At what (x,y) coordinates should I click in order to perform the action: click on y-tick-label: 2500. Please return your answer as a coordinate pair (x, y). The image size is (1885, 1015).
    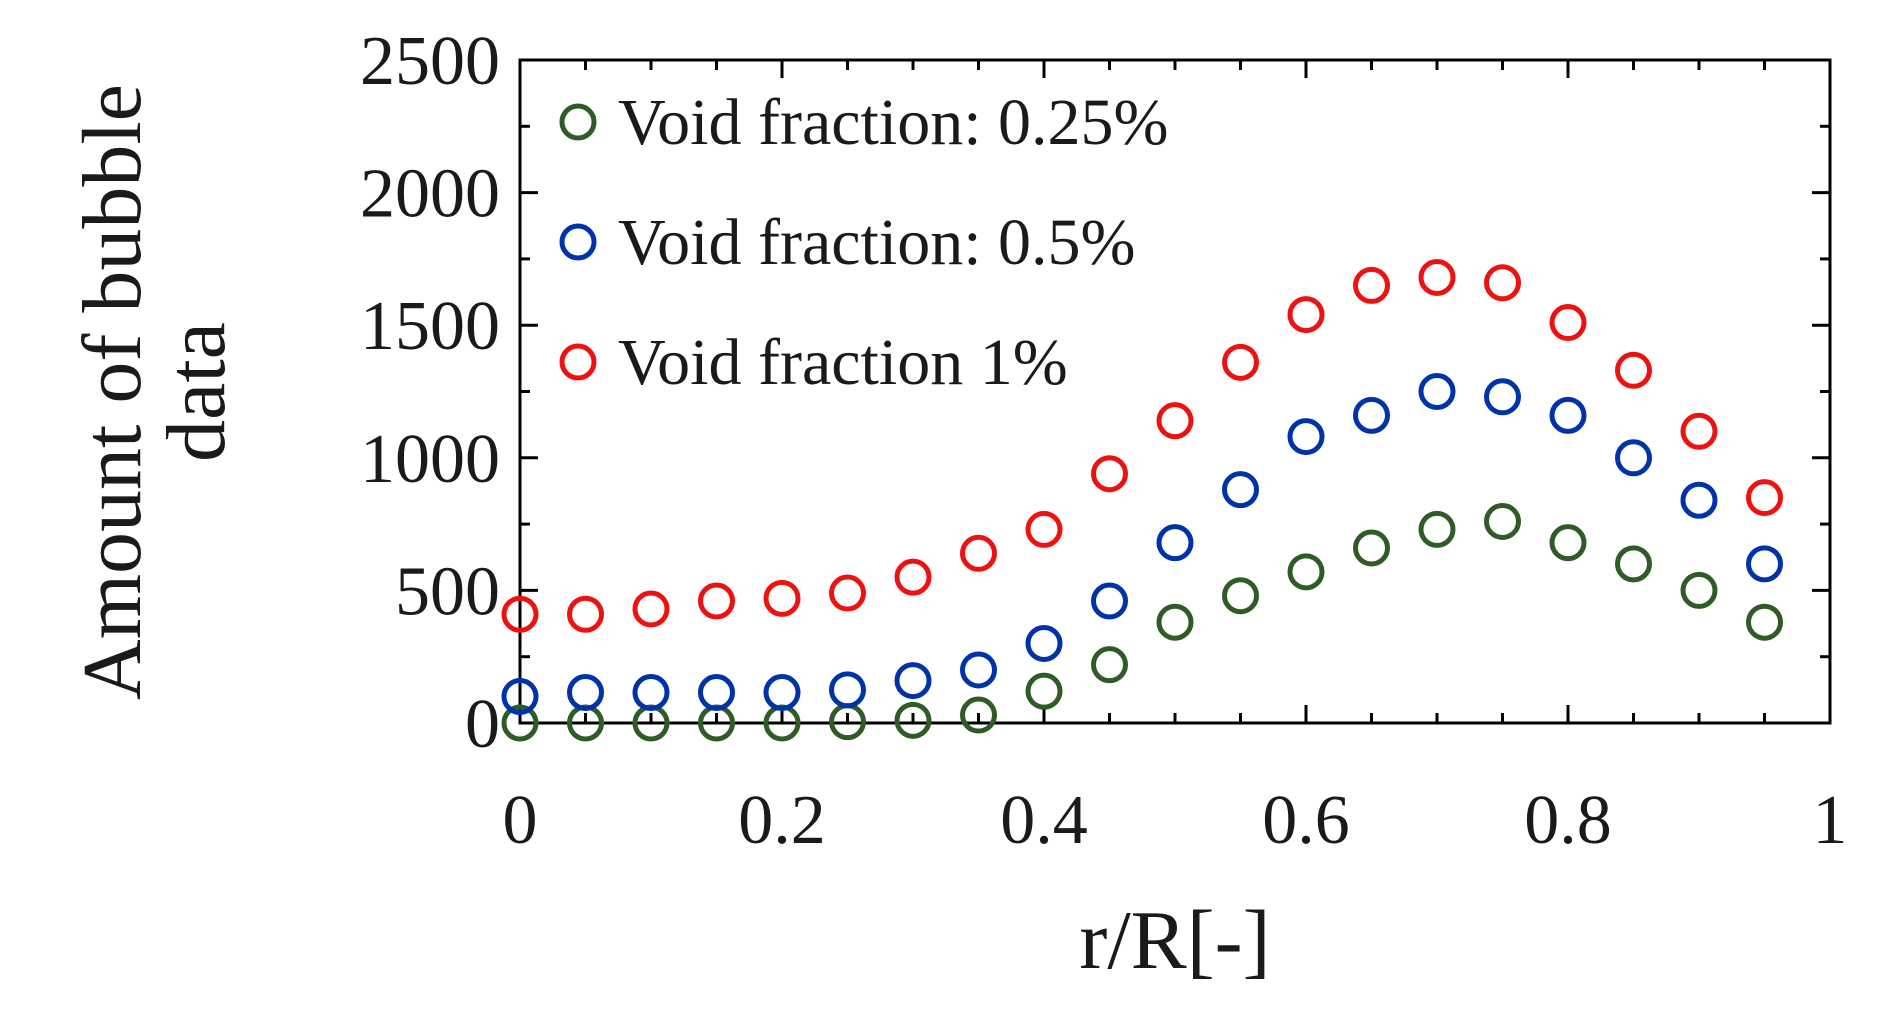
    Looking at the image, I should click on (430, 61).